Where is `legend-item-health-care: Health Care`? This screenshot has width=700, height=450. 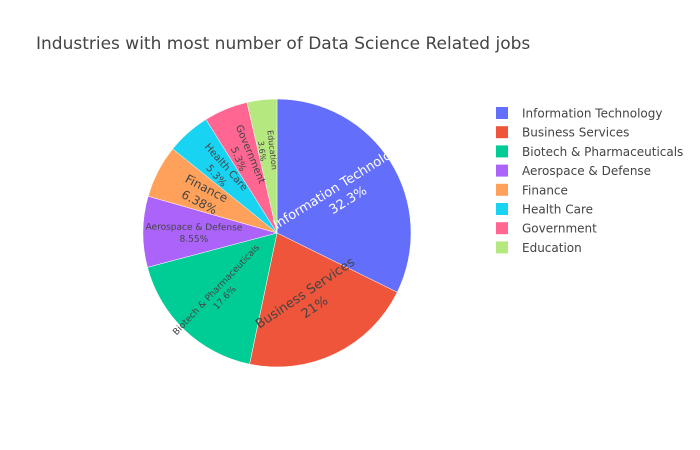
legend-item-health-care: Health Care is located at coordinates (544, 210).